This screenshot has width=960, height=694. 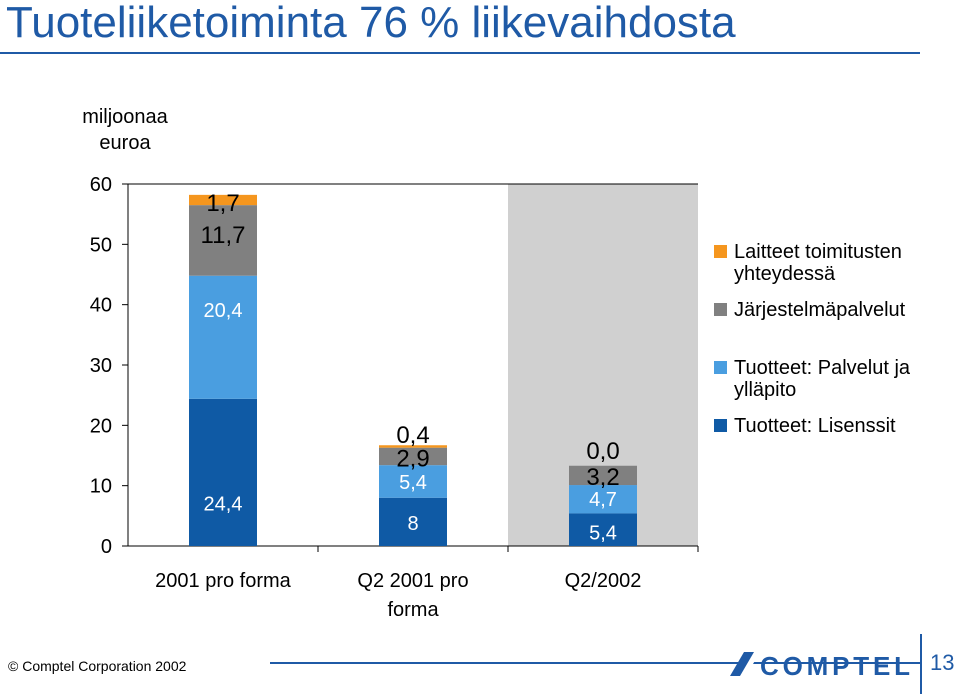 What do you see at coordinates (97, 666) in the screenshot?
I see `copyright-text: © Comptel Corporation 2002` at bounding box center [97, 666].